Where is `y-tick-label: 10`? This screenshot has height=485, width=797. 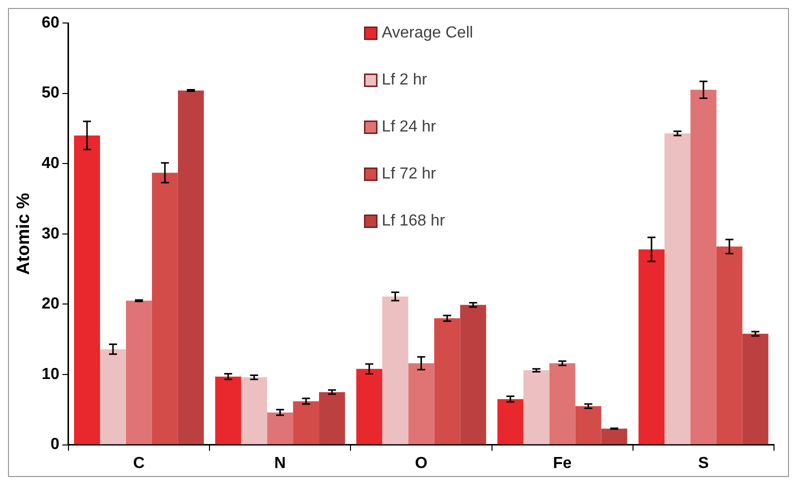 y-tick-label: 10 is located at coordinates (51, 374).